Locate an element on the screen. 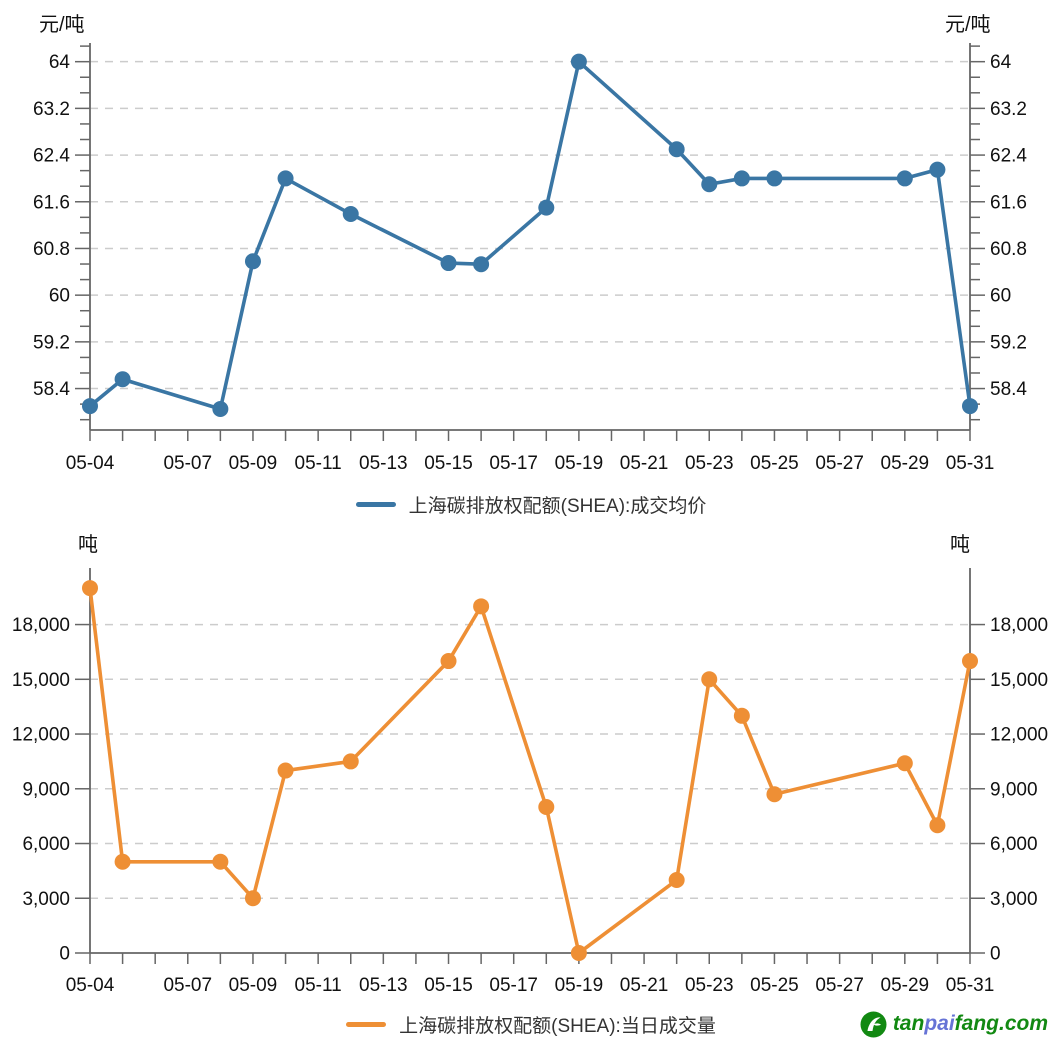 The image size is (1062, 1046). y-tick-label-left: 60 is located at coordinates (59, 296).